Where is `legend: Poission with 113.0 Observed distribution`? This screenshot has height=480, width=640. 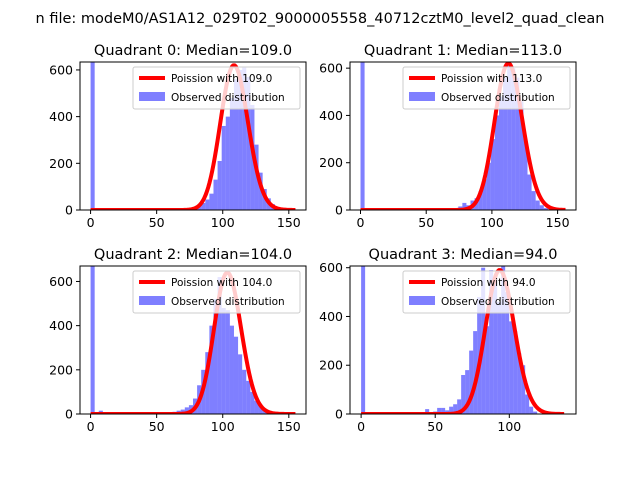
legend: Poission with 113.0 Observed distribution is located at coordinates (486, 88).